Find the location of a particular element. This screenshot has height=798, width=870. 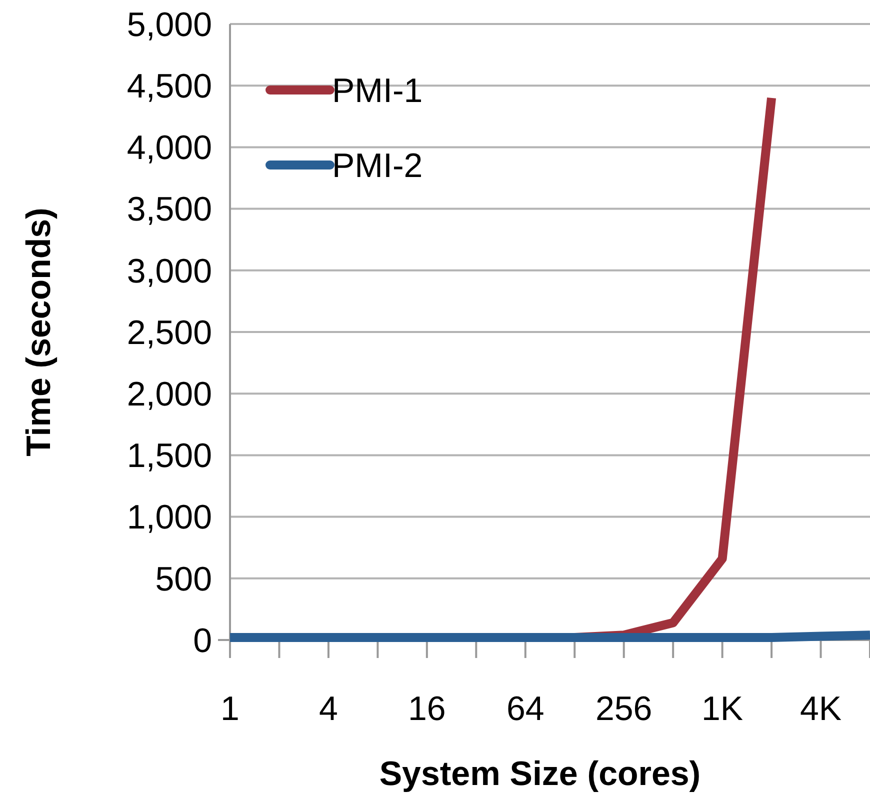

x-tick-label: 4K is located at coordinates (821, 709).